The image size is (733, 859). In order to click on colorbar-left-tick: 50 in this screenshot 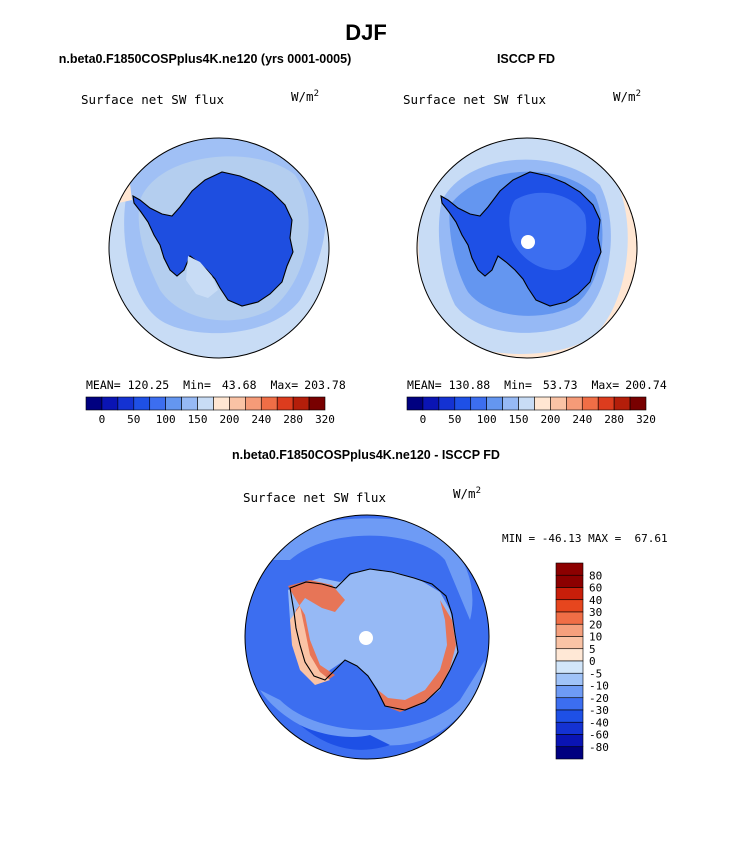, I will do `click(133, 419)`.